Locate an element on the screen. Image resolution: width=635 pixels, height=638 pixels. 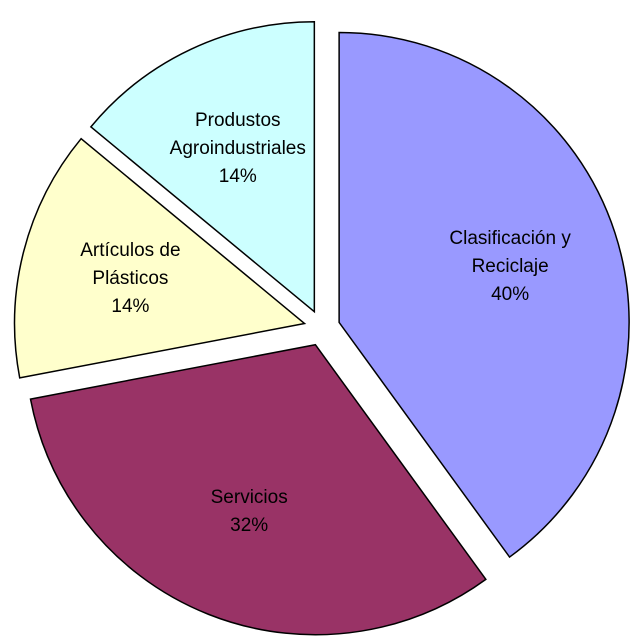
value-label: 32% is located at coordinates (249, 525).